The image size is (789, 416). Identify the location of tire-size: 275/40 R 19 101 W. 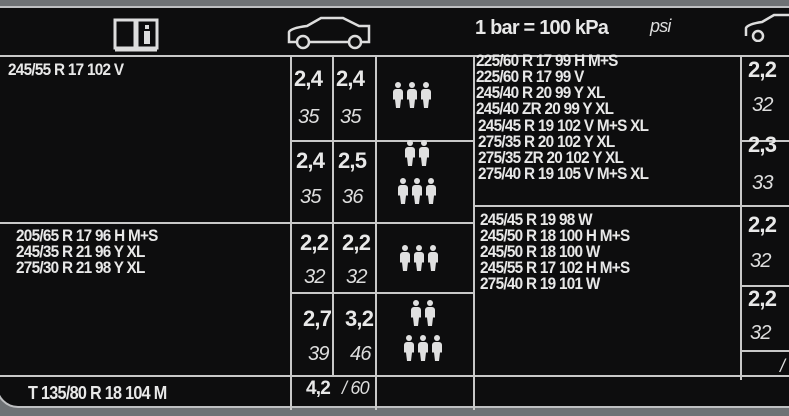
(540, 283).